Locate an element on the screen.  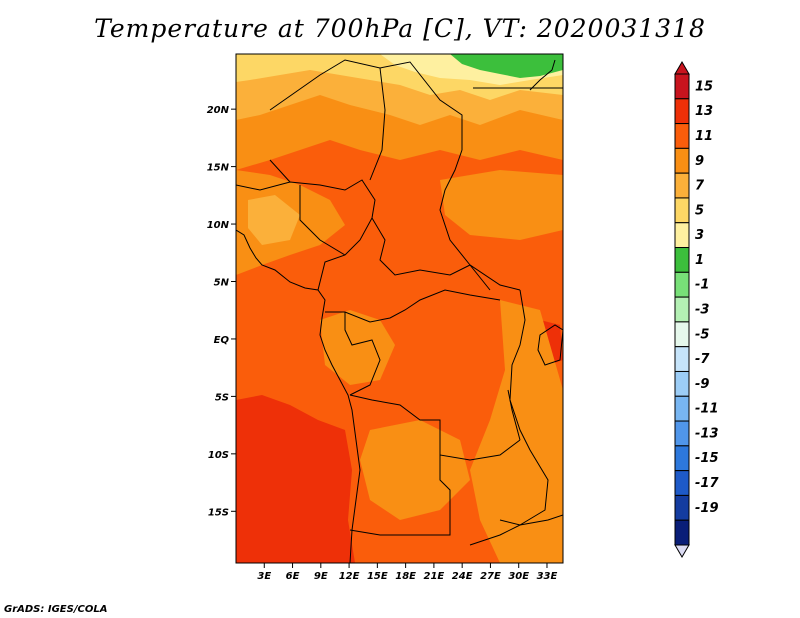
colorbar-label: -17 is located at coordinates (707, 483).